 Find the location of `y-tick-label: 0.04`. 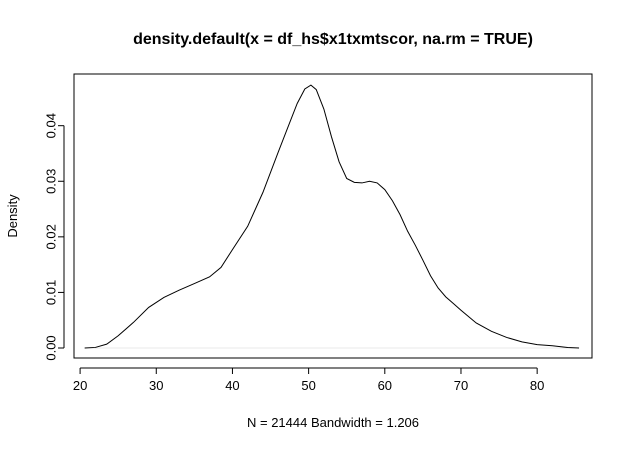

y-tick-label: 0.04 is located at coordinates (51, 125).